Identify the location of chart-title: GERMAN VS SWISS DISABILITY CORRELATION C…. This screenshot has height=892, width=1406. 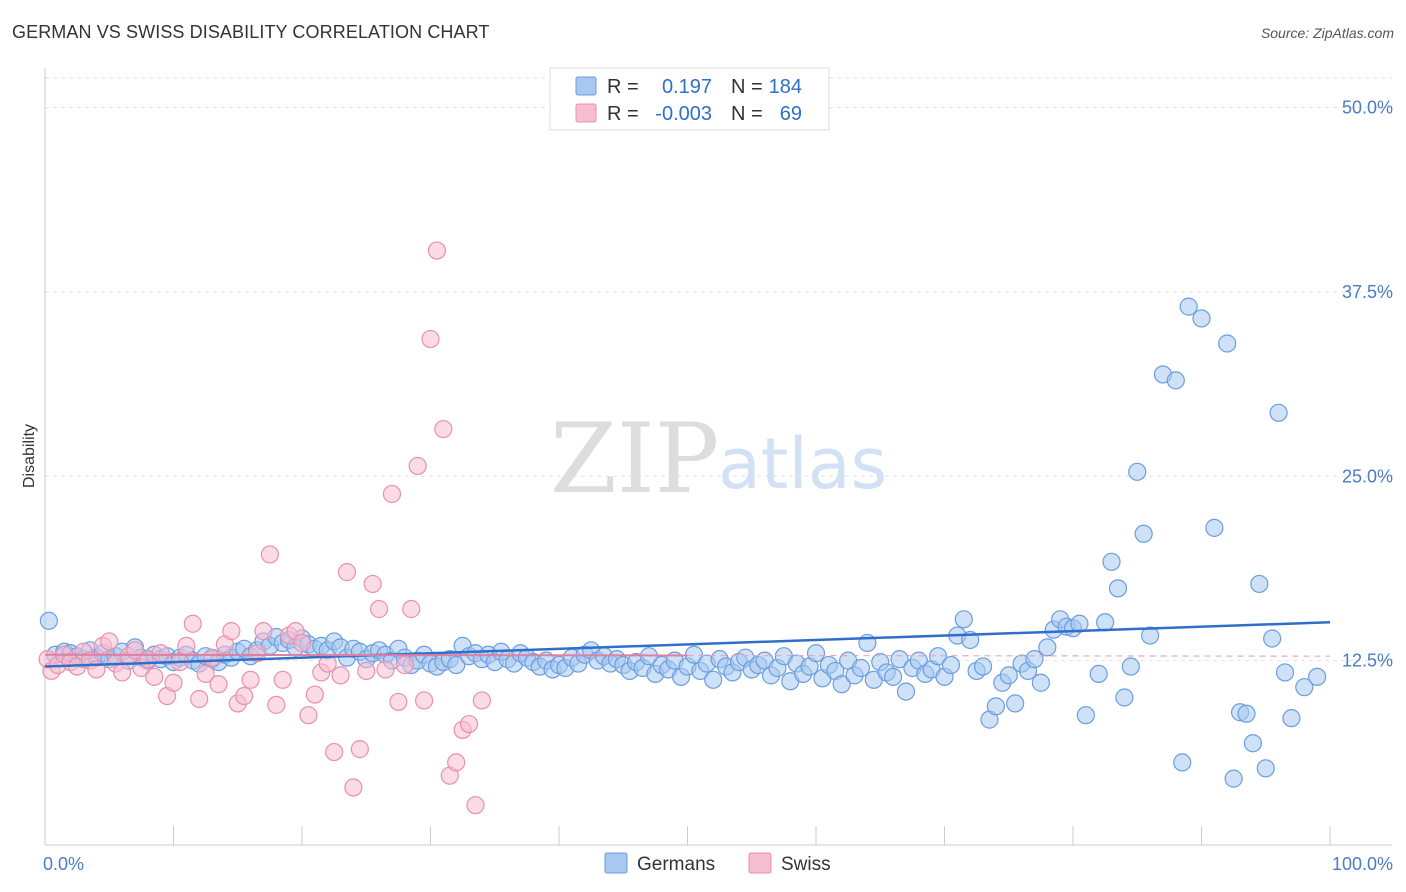
(251, 32).